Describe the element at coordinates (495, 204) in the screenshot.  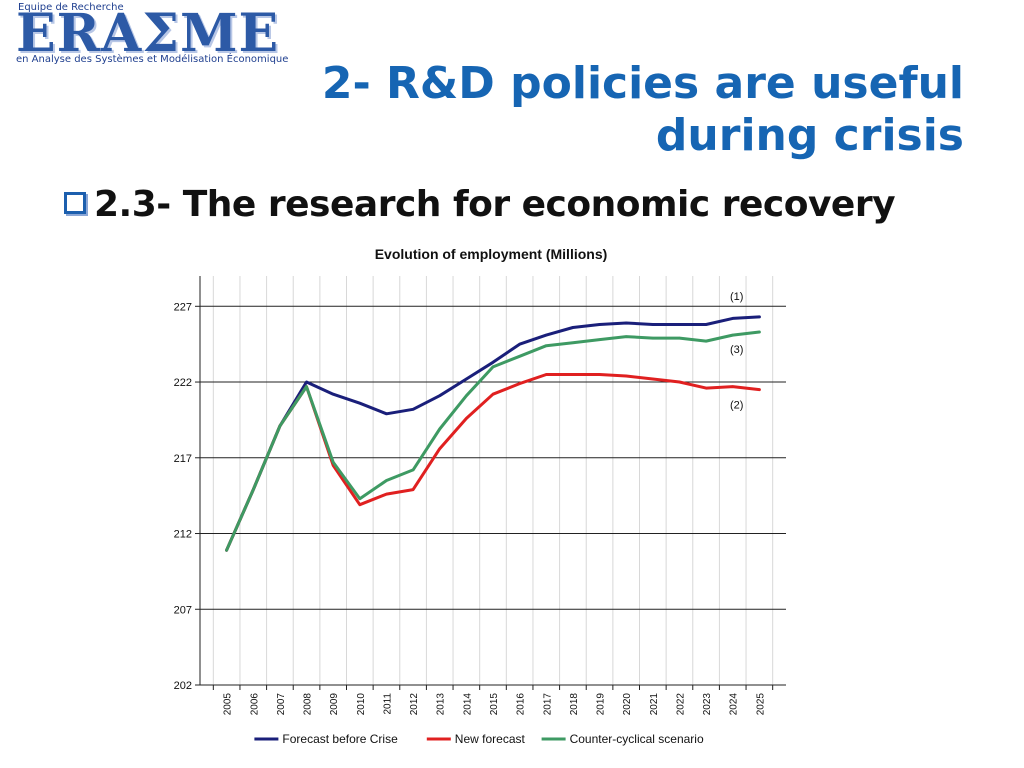
I see `slide-subtitle-text: 2.3- The research for economic recovery` at that location.